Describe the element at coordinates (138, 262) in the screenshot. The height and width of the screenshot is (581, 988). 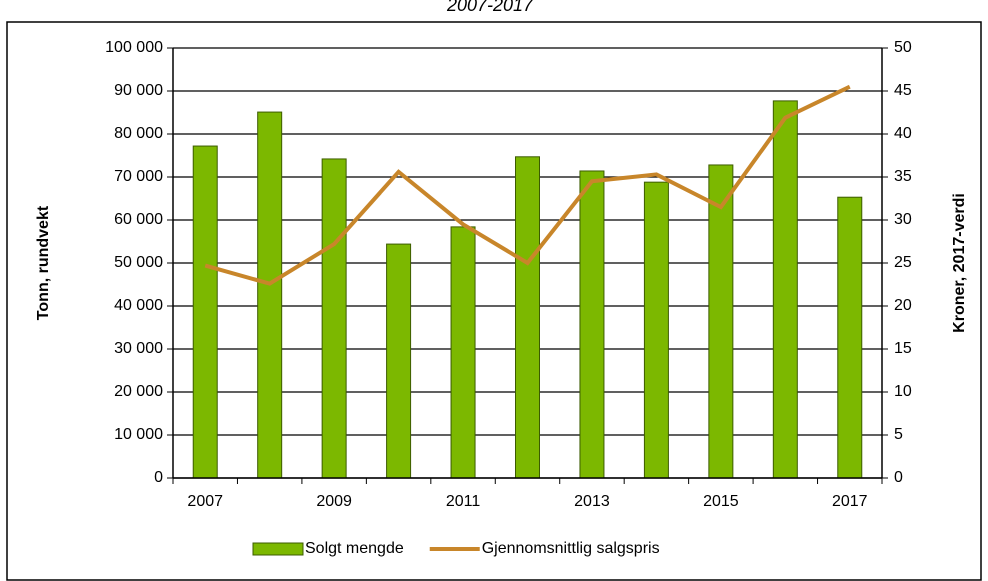
I see `y-tick-label: 50 000` at that location.